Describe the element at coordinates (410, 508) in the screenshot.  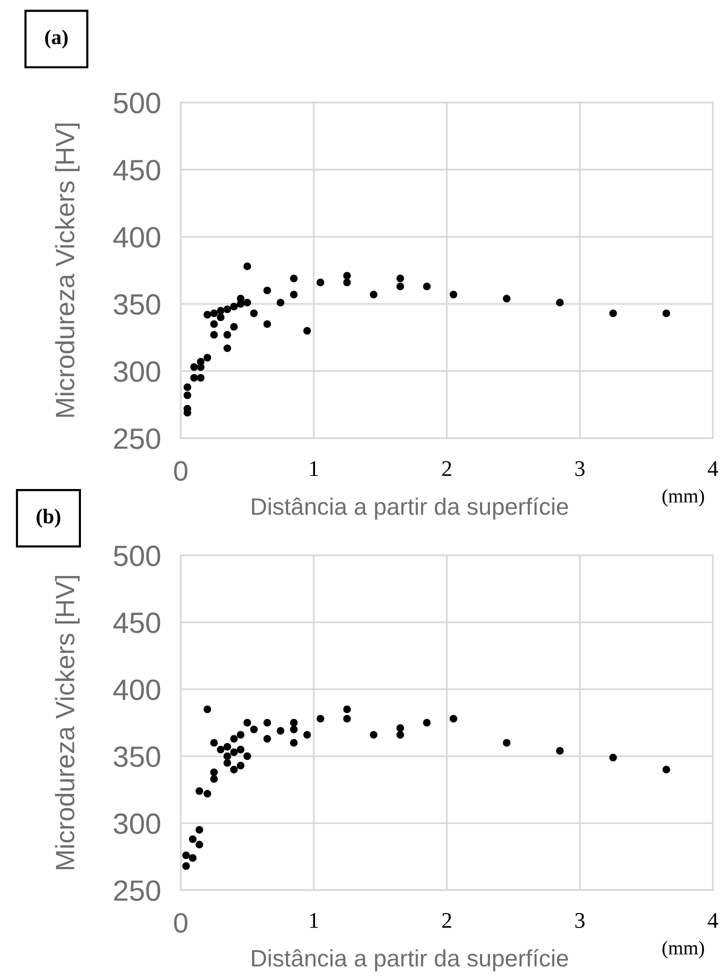
I see `x-axis-title: Distância a partir da superfície` at that location.